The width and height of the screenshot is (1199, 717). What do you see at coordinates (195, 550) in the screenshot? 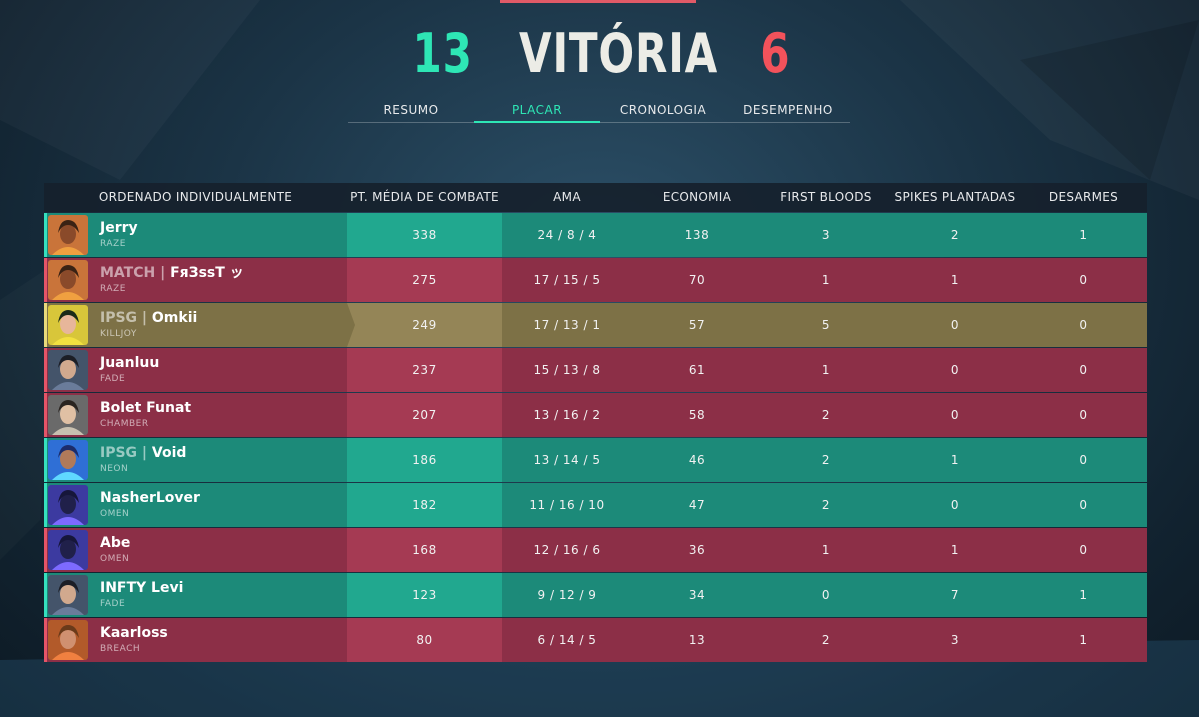
I see `player-cell: Abe OMEN` at bounding box center [195, 550].